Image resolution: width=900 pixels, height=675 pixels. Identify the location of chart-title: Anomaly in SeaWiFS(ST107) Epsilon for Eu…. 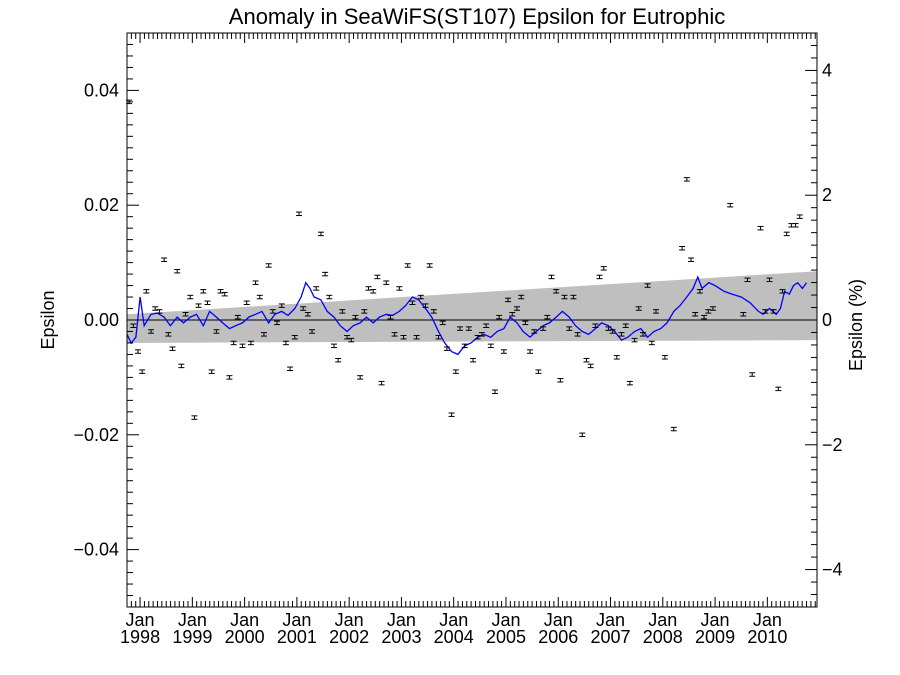
(477, 16).